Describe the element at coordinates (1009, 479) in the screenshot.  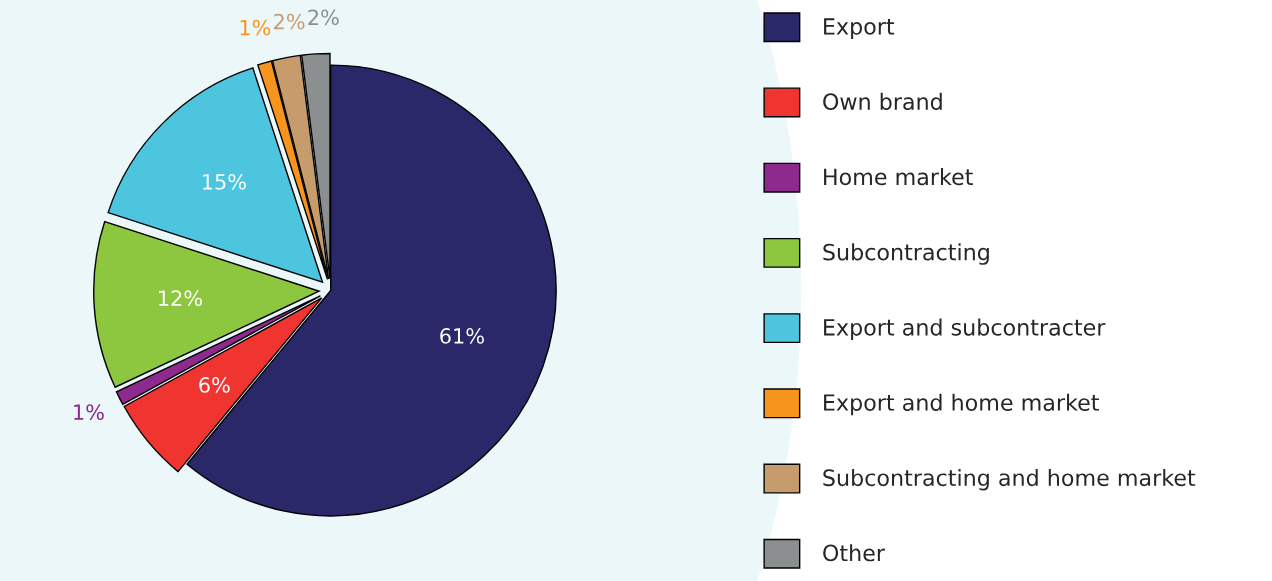
I see `legend-label: Subcontracting and home market` at that location.